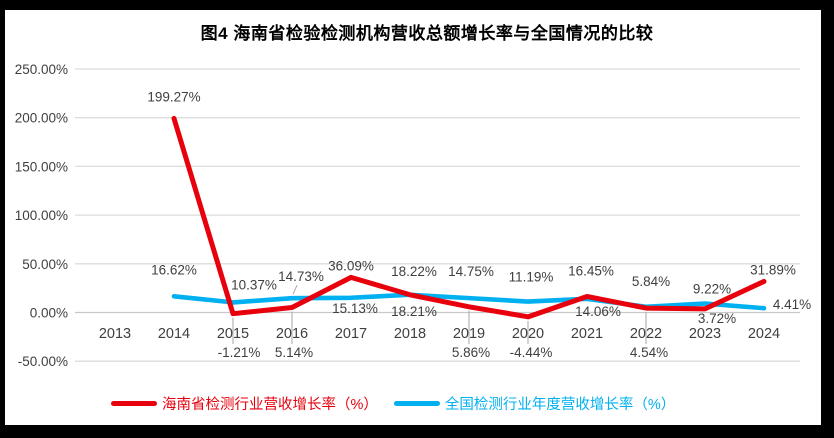  Describe the element at coordinates (649, 352) in the screenshot. I see `data-label-hainan: 4.54%` at that location.